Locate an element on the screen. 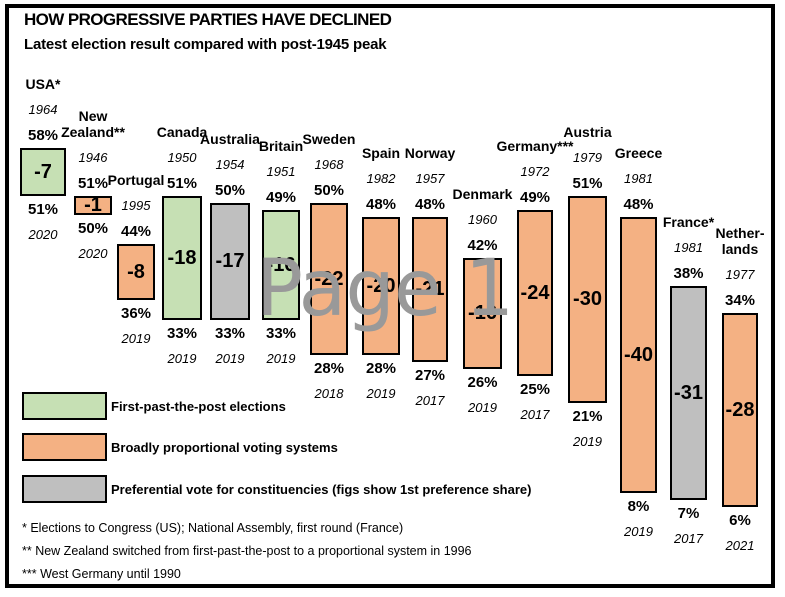 Image resolution: width=785 pixels, height=597 pixels. country-column-denmark: Denmark 1960 42% -16 26% 2019 is located at coordinates (483, 298).